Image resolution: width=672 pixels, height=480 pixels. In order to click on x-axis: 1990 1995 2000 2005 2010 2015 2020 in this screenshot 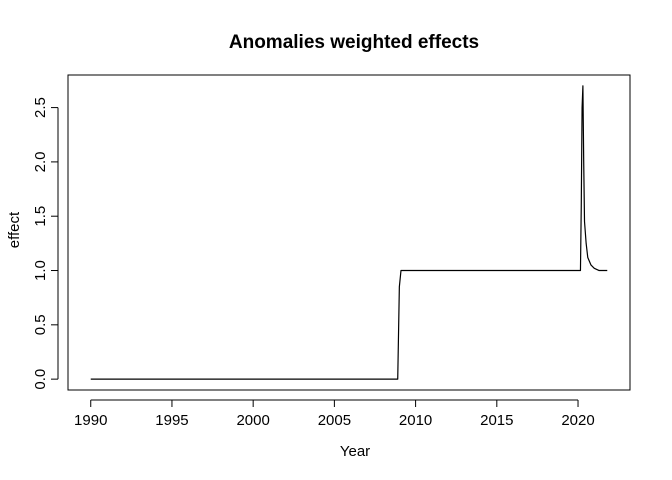, I will do `click(334, 414)`.